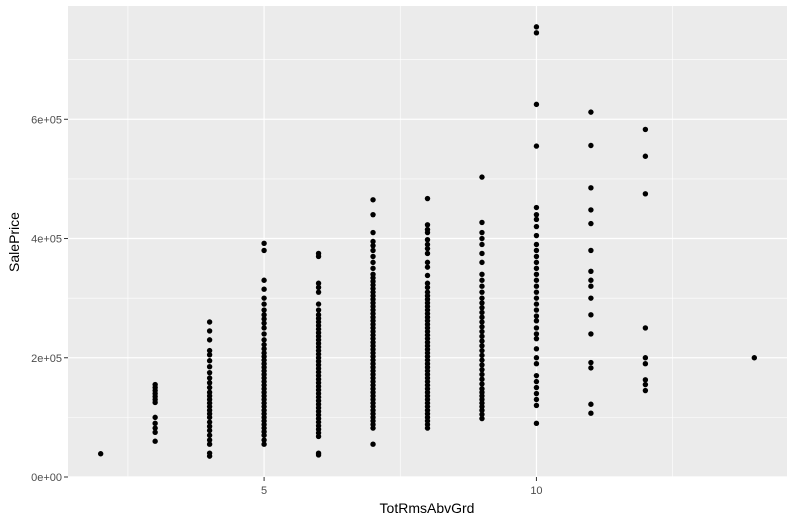 The image size is (795, 523). I want to click on y-tick-label: 6e+05, so click(46, 120).